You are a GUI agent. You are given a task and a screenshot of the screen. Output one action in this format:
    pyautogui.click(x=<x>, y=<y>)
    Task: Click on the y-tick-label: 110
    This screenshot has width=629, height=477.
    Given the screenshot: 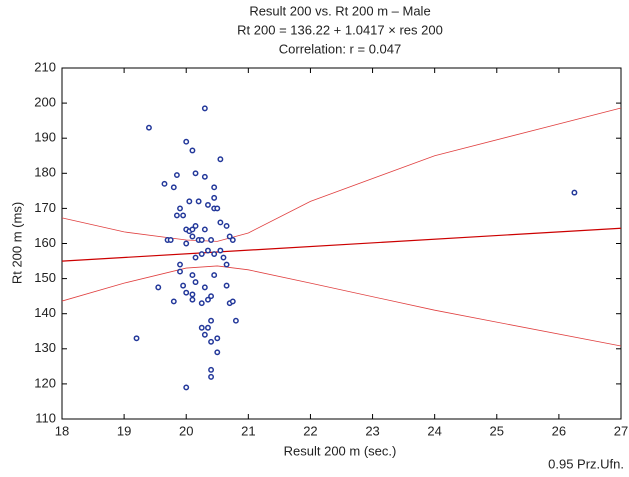 What is the action you would take?
    pyautogui.click(x=45, y=417)
    